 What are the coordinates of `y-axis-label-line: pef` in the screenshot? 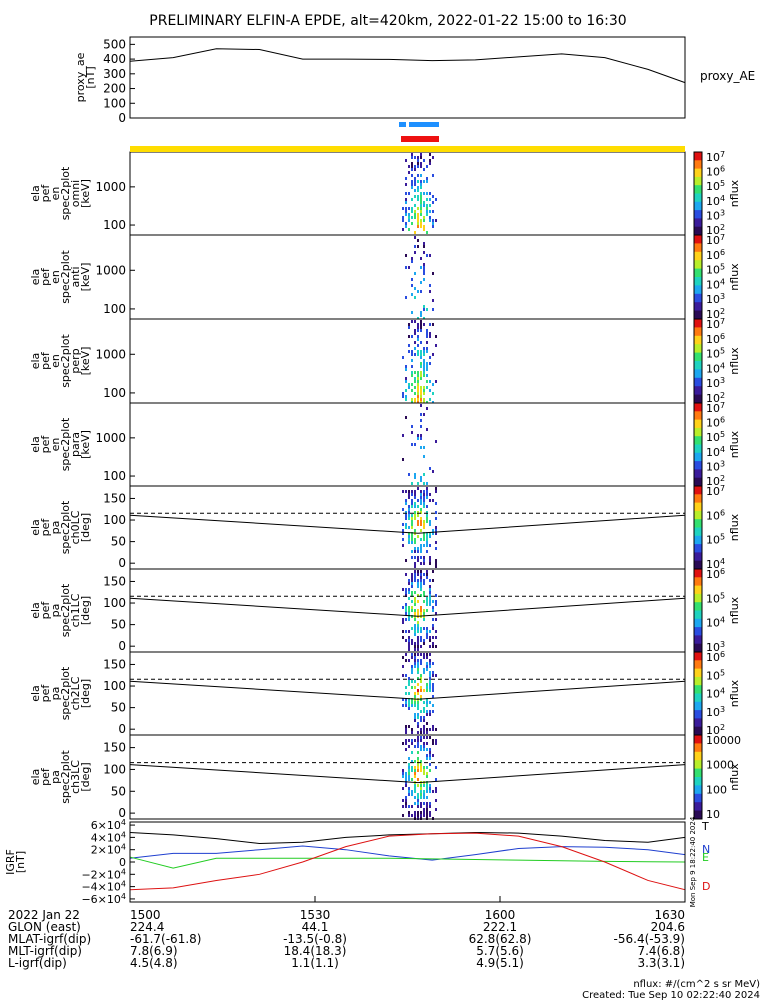 It's located at (45, 360).